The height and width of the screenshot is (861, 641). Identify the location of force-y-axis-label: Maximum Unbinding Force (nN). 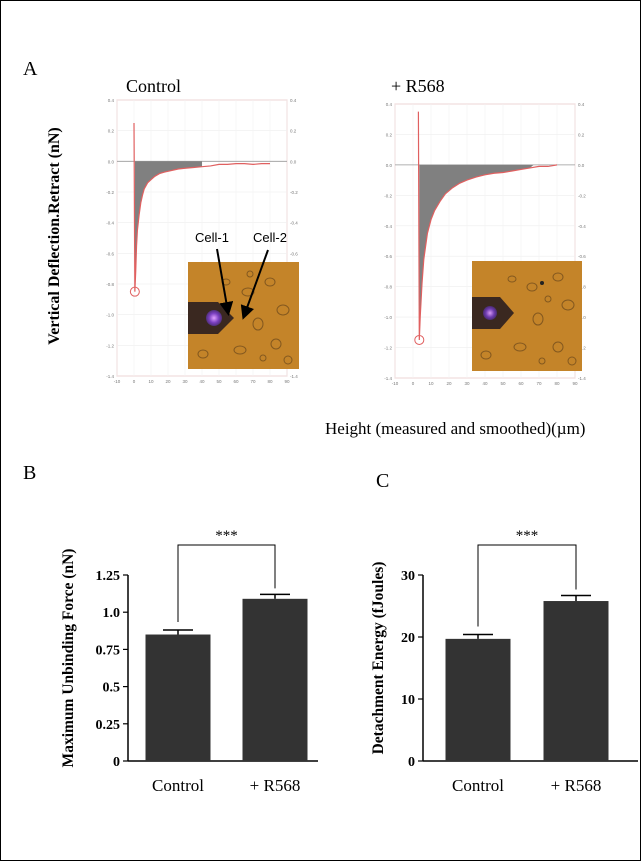
(68, 658).